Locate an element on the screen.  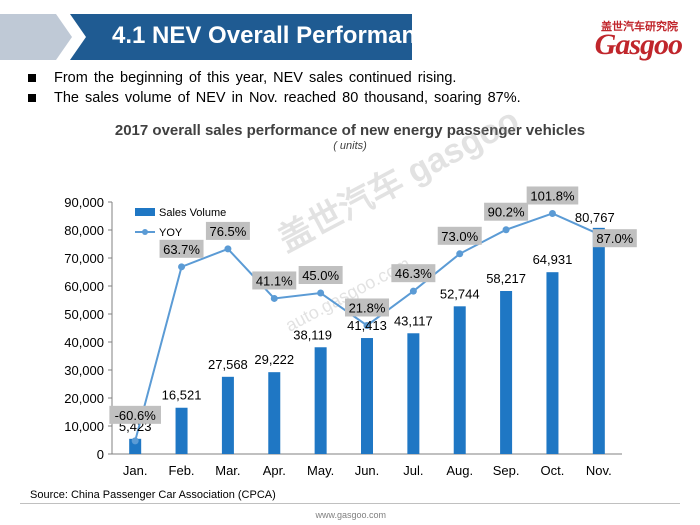
x-tick-label: Jul. is located at coordinates (413, 470).